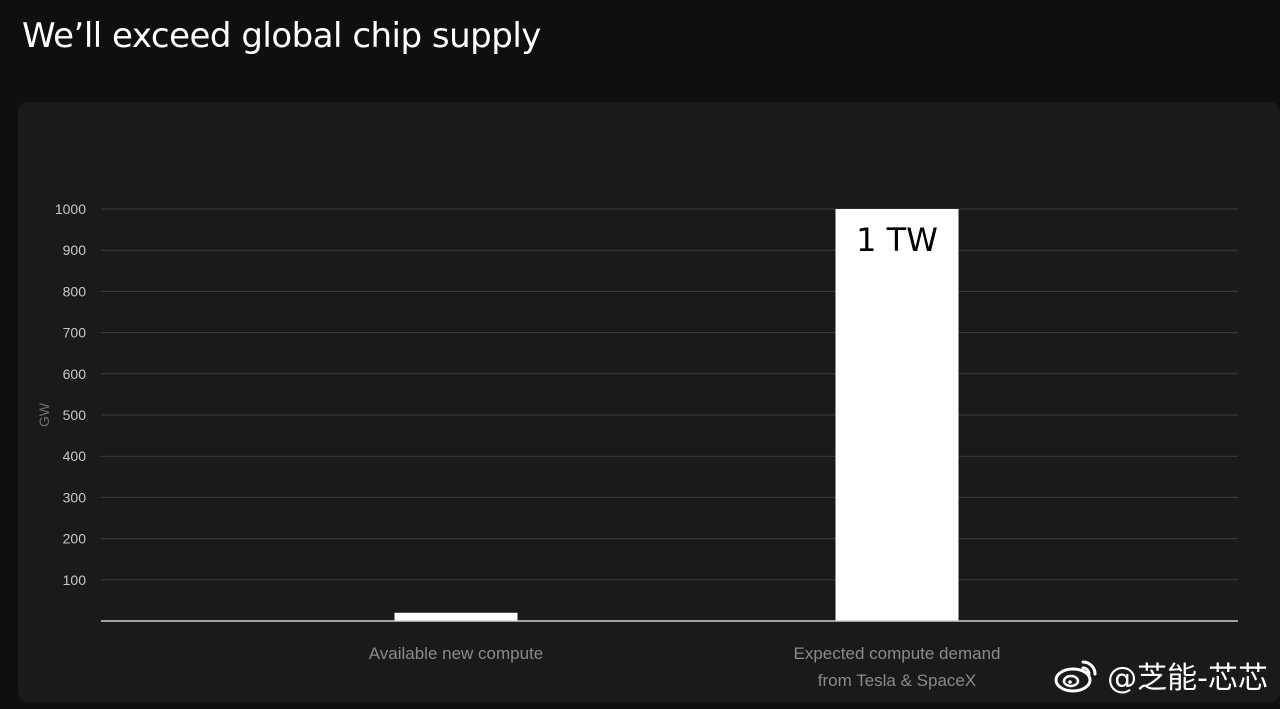 This screenshot has height=709, width=1280. Describe the element at coordinates (75, 333) in the screenshot. I see `y-tick-label: 700` at that location.